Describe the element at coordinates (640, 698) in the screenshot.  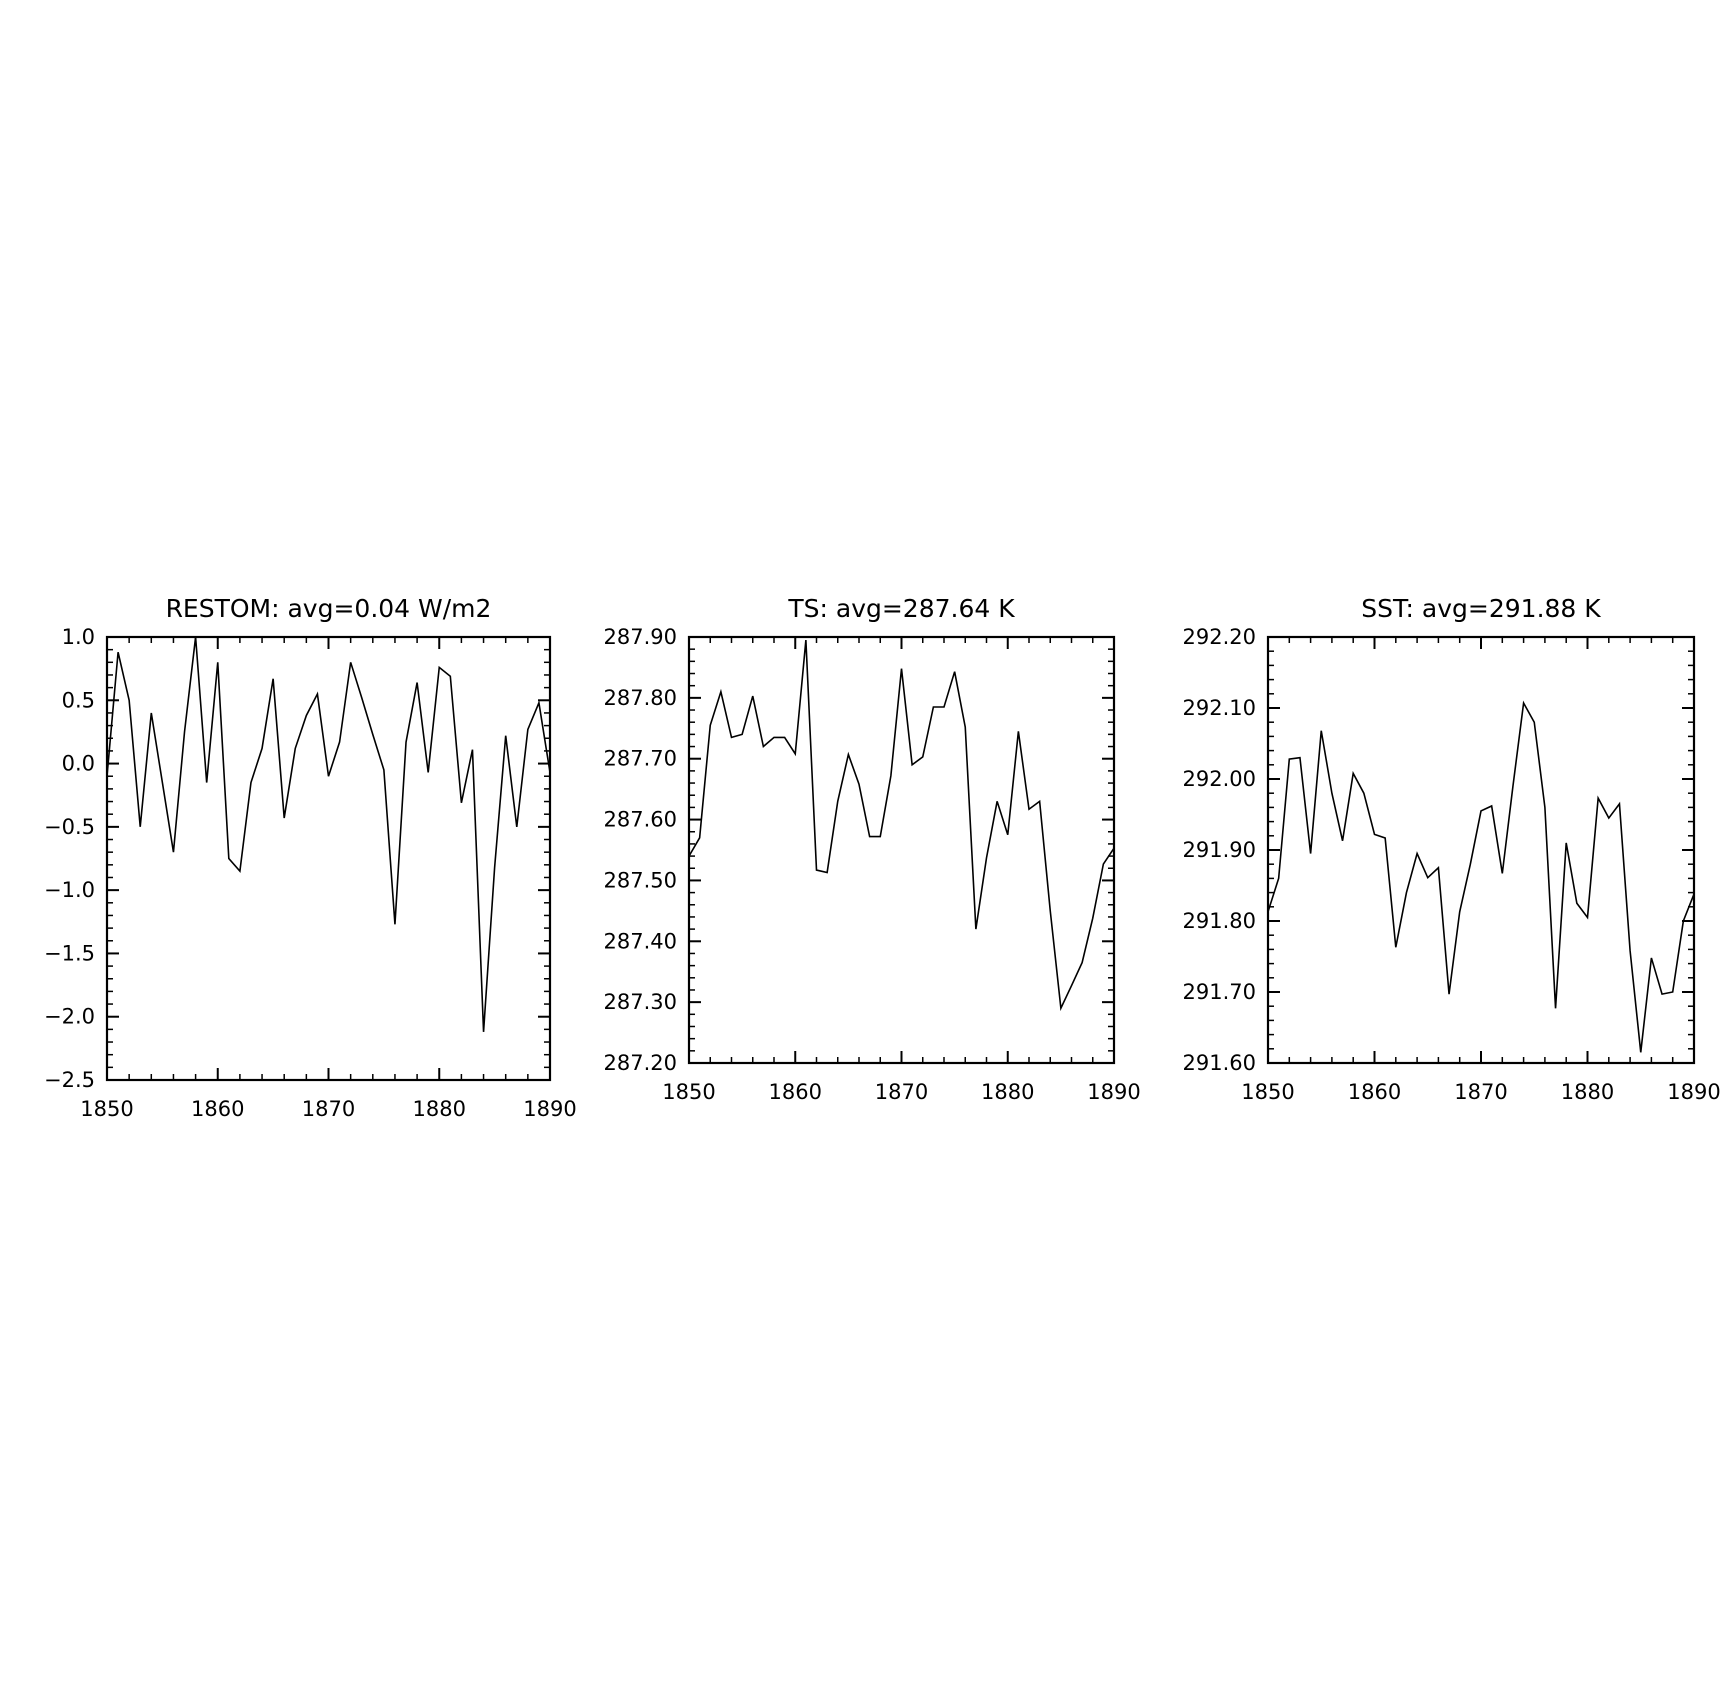
I see `y-tick-label: 287.80` at that location.